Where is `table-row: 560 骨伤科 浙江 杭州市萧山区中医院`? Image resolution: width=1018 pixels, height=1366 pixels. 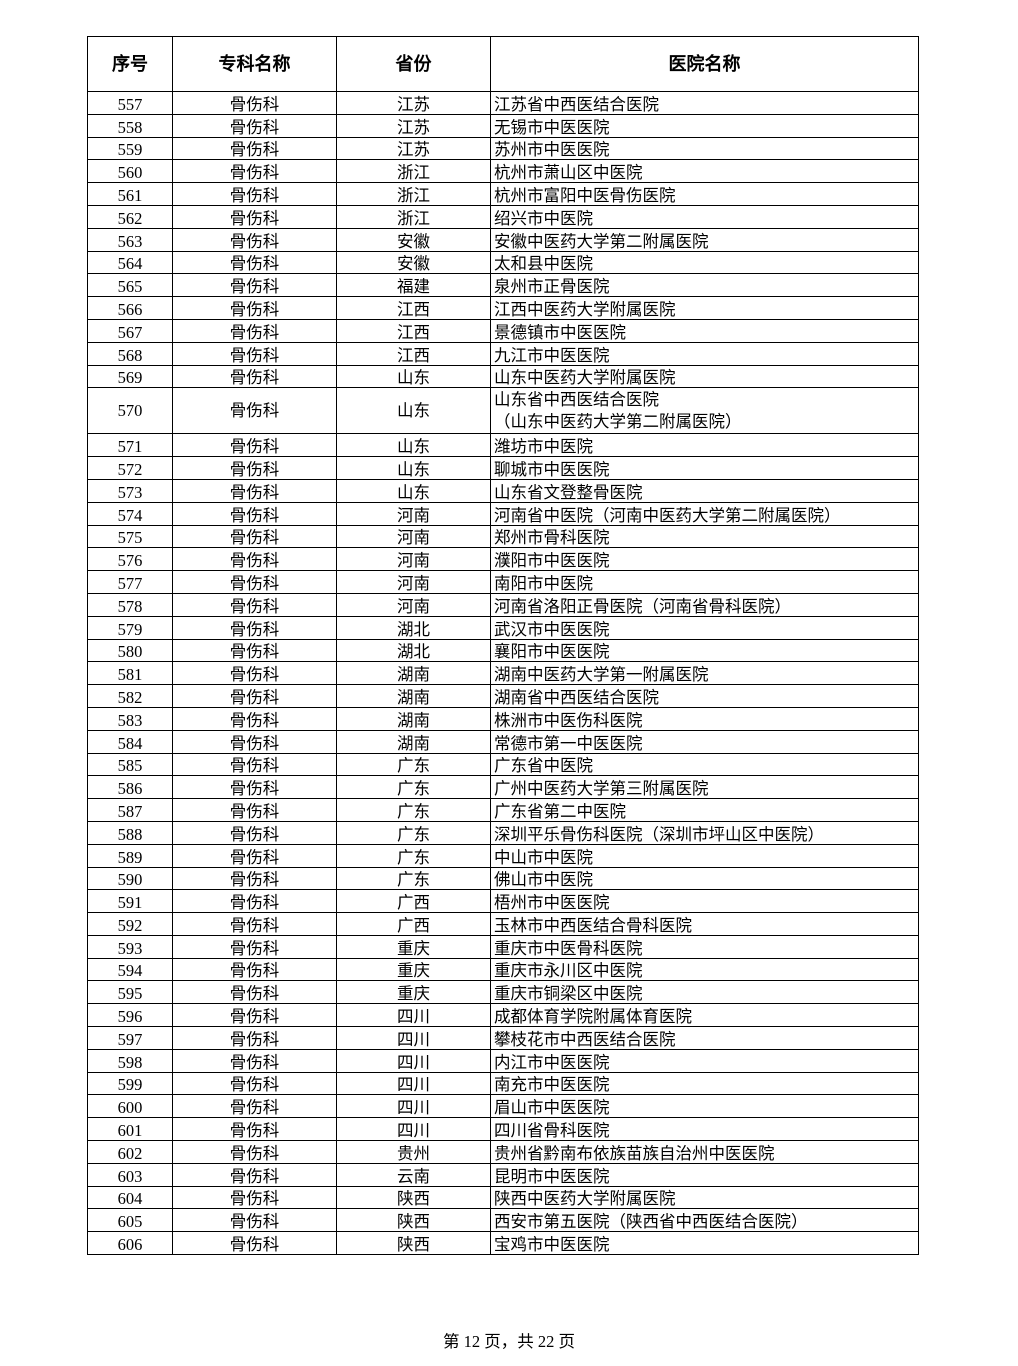
table-row: 560 骨伤科 浙江 杭州市萧山区中医院 is located at coordinates (503, 171).